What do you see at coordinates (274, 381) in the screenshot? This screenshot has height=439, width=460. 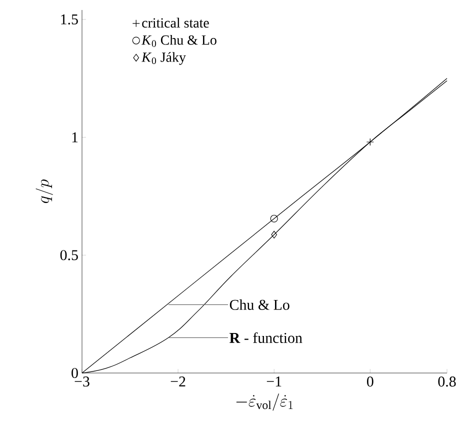 I see `x-tick-label: −1` at bounding box center [274, 381].